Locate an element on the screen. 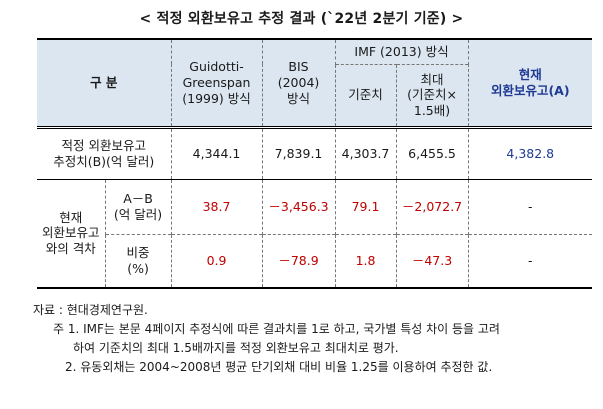 This screenshot has width=603, height=409. ab-imf-max: －2,072.7 is located at coordinates (432, 206).